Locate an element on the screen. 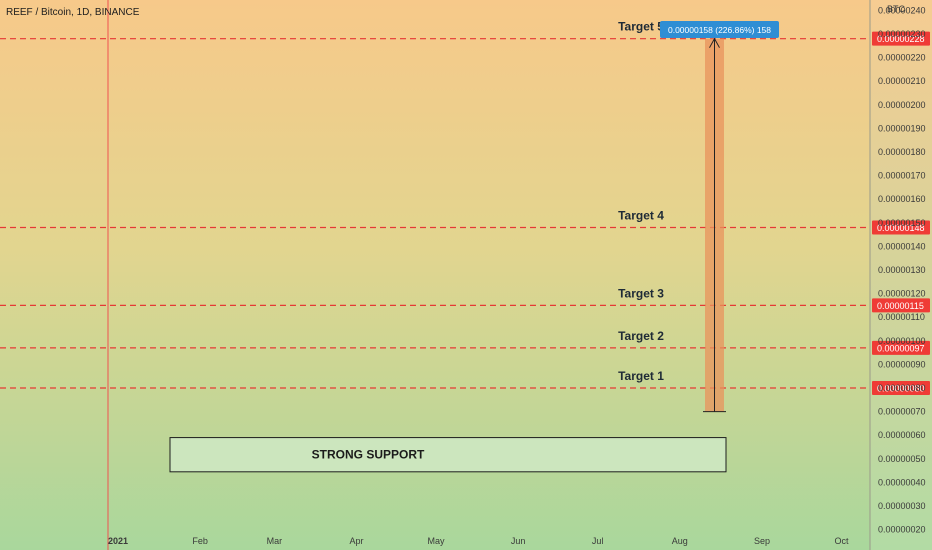 Image resolution: width=932 pixels, height=550 pixels. y-tick-label: 0.00000220 is located at coordinates (902, 58).